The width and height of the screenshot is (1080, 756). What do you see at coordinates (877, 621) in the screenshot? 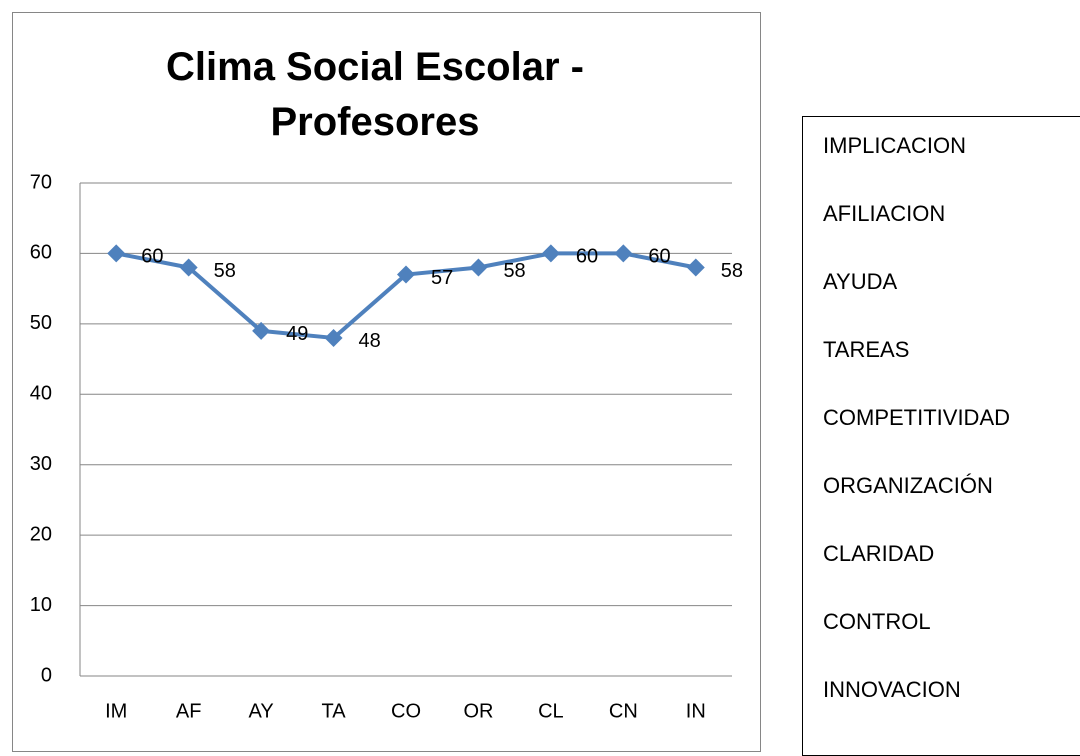
I see `list-item: CONTROL` at bounding box center [877, 621].